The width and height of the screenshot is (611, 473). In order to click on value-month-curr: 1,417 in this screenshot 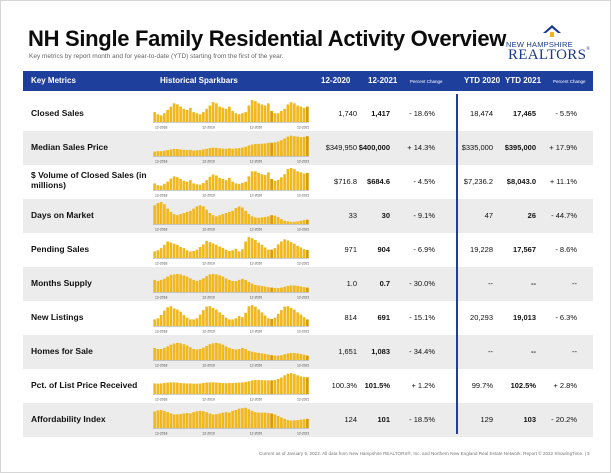, I will do `click(380, 113)`.